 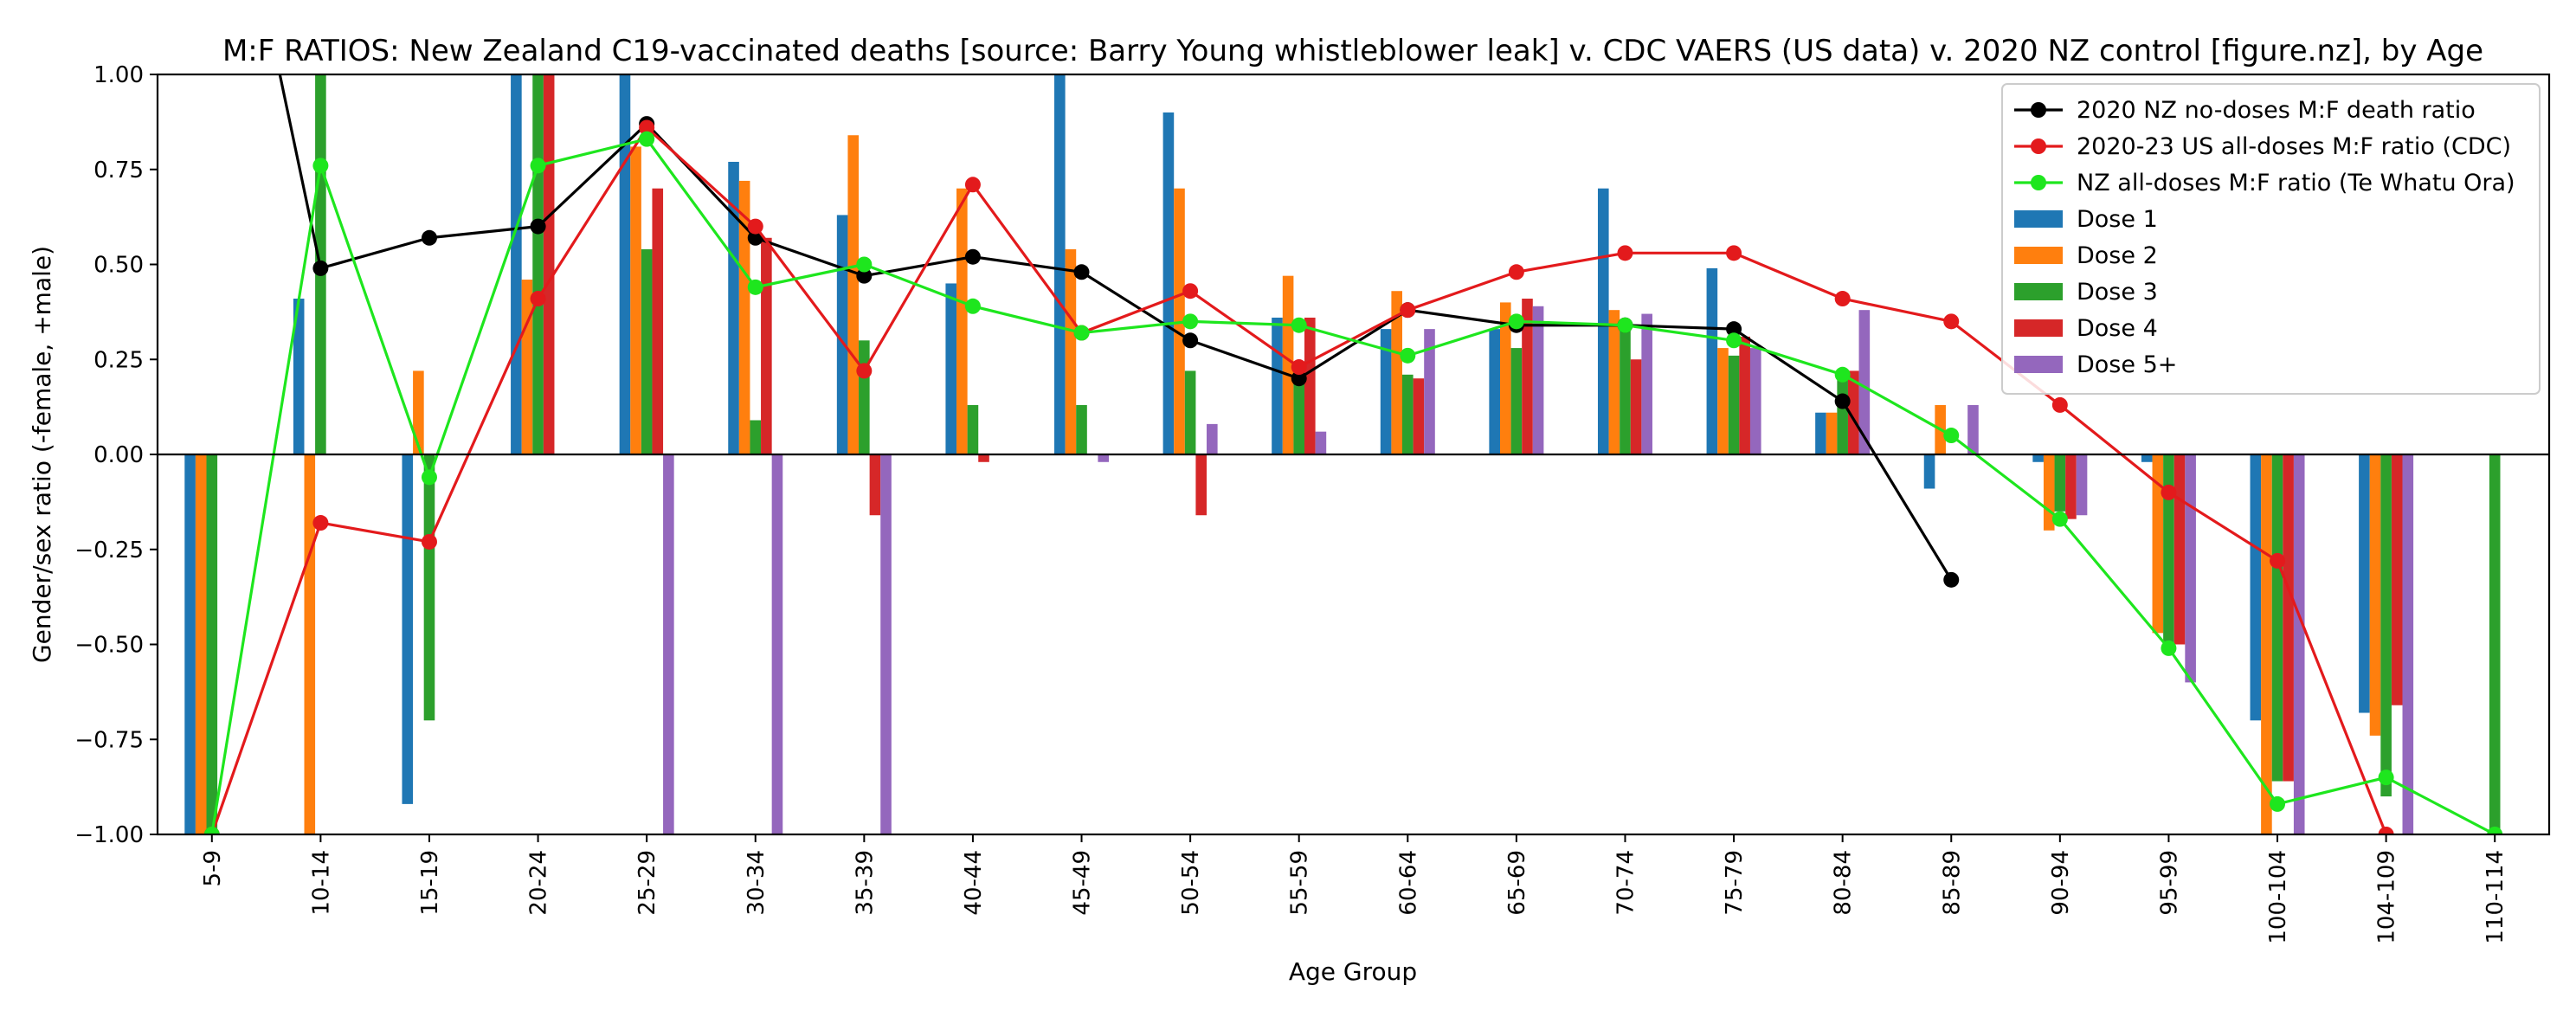 What do you see at coordinates (972, 306) in the screenshot?
I see `point-nz-all-doses-m-f-ratio-te-whatu-ora--40-44` at bounding box center [972, 306].